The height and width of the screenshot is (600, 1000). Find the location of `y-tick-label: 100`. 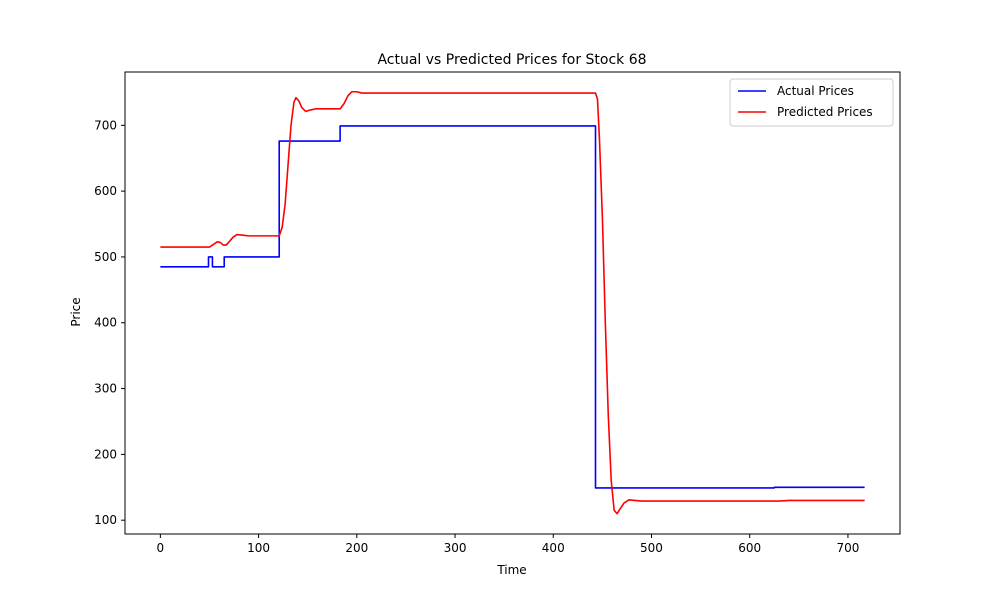

y-tick-label: 100 is located at coordinates (105, 520).